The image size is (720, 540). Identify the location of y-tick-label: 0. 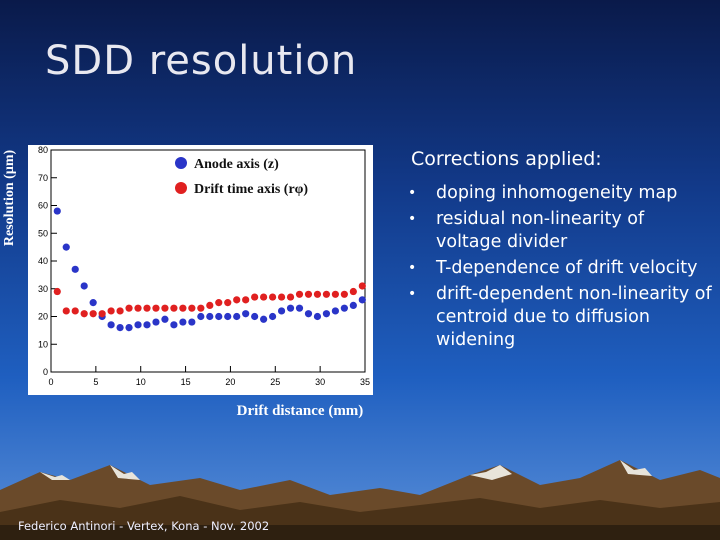
(45, 372).